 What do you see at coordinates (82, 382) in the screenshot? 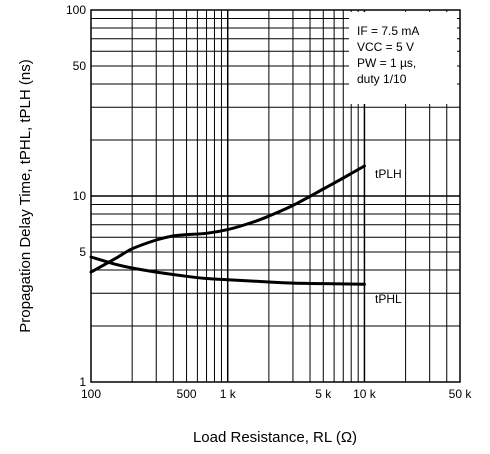
I see `y-tick-label: 1` at bounding box center [82, 382].